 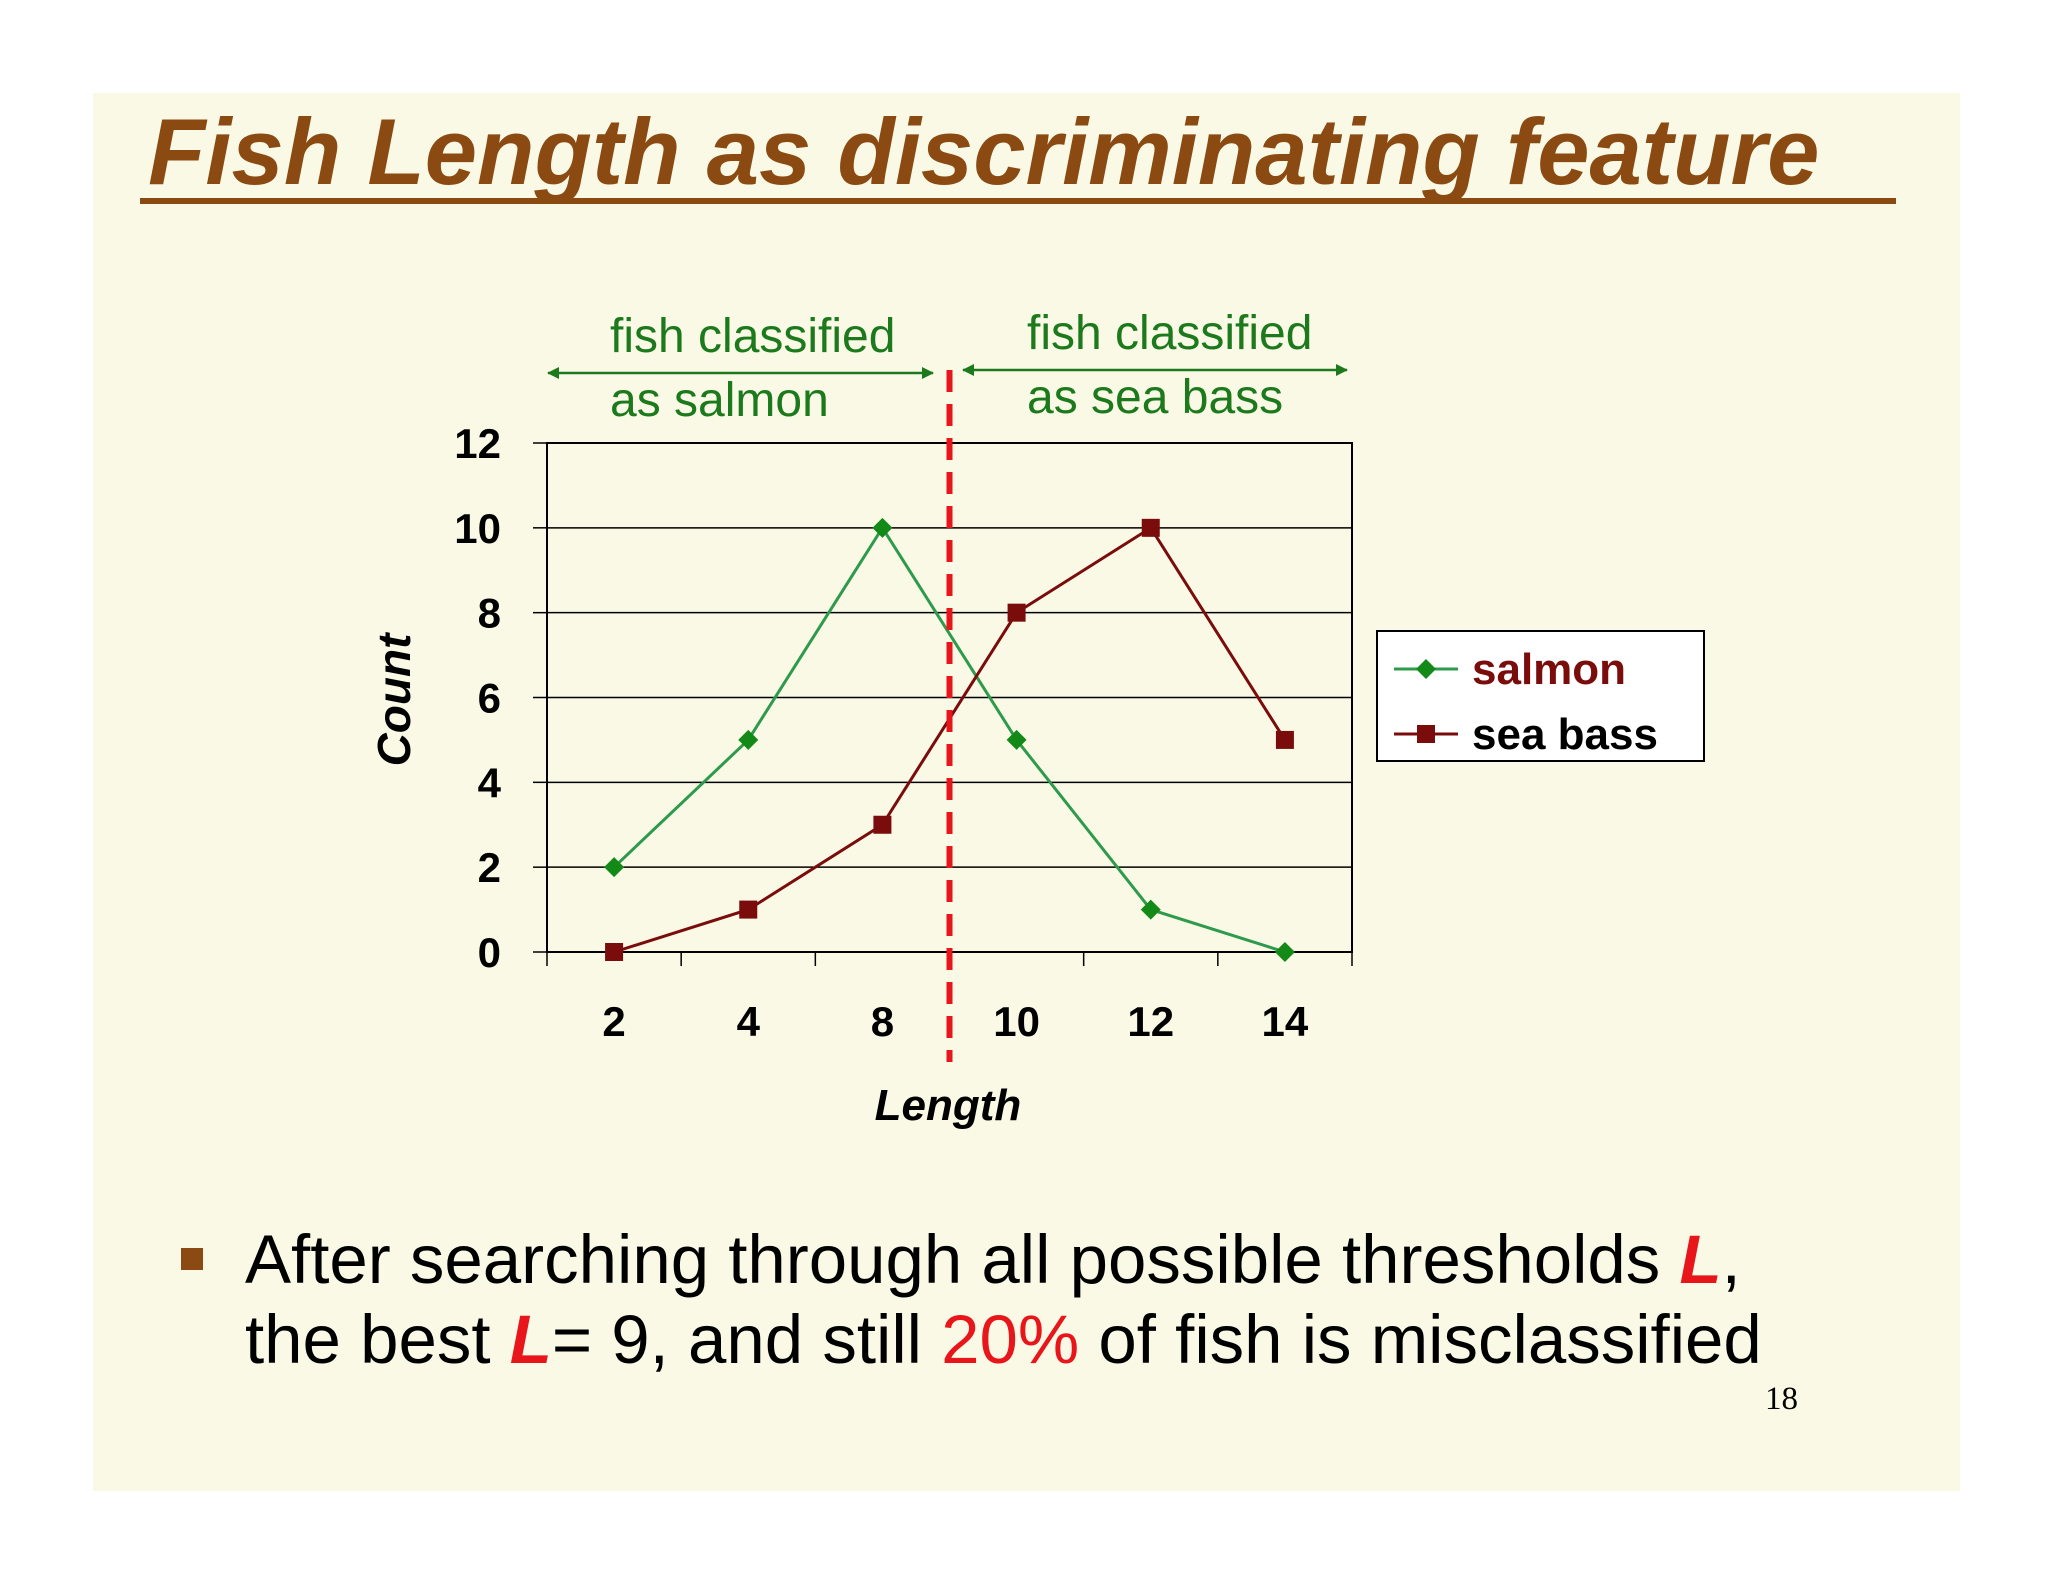 I want to click on x-tick-label-4: 4, so click(x=749, y=1021).